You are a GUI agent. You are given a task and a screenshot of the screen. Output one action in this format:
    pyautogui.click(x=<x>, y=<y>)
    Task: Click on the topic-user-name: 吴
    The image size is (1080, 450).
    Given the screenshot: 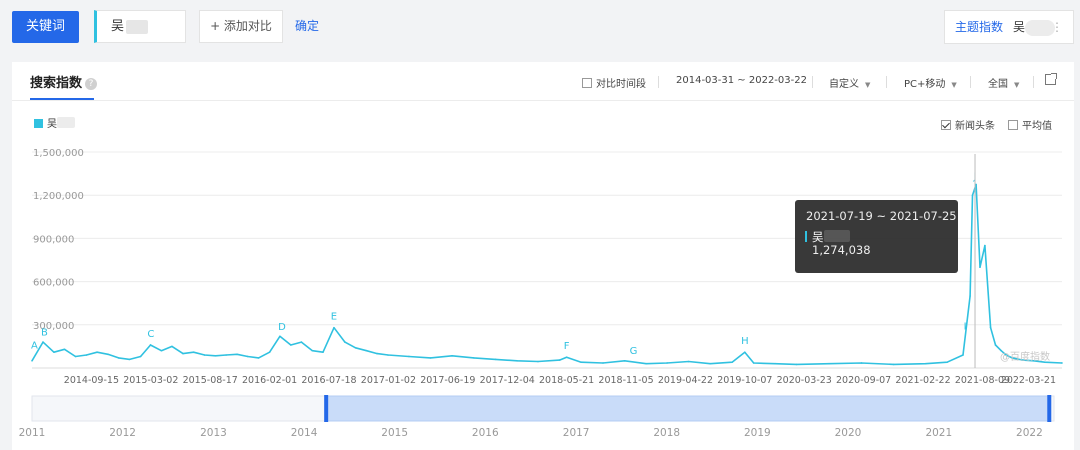 What is the action you would take?
    pyautogui.click(x=1019, y=27)
    